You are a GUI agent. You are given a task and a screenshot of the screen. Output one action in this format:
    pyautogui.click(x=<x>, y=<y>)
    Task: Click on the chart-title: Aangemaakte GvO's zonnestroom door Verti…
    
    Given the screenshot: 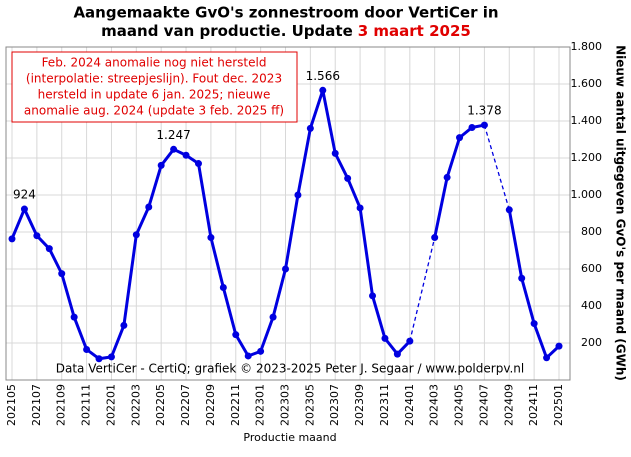 What is the action you would take?
    pyautogui.click(x=285, y=13)
    